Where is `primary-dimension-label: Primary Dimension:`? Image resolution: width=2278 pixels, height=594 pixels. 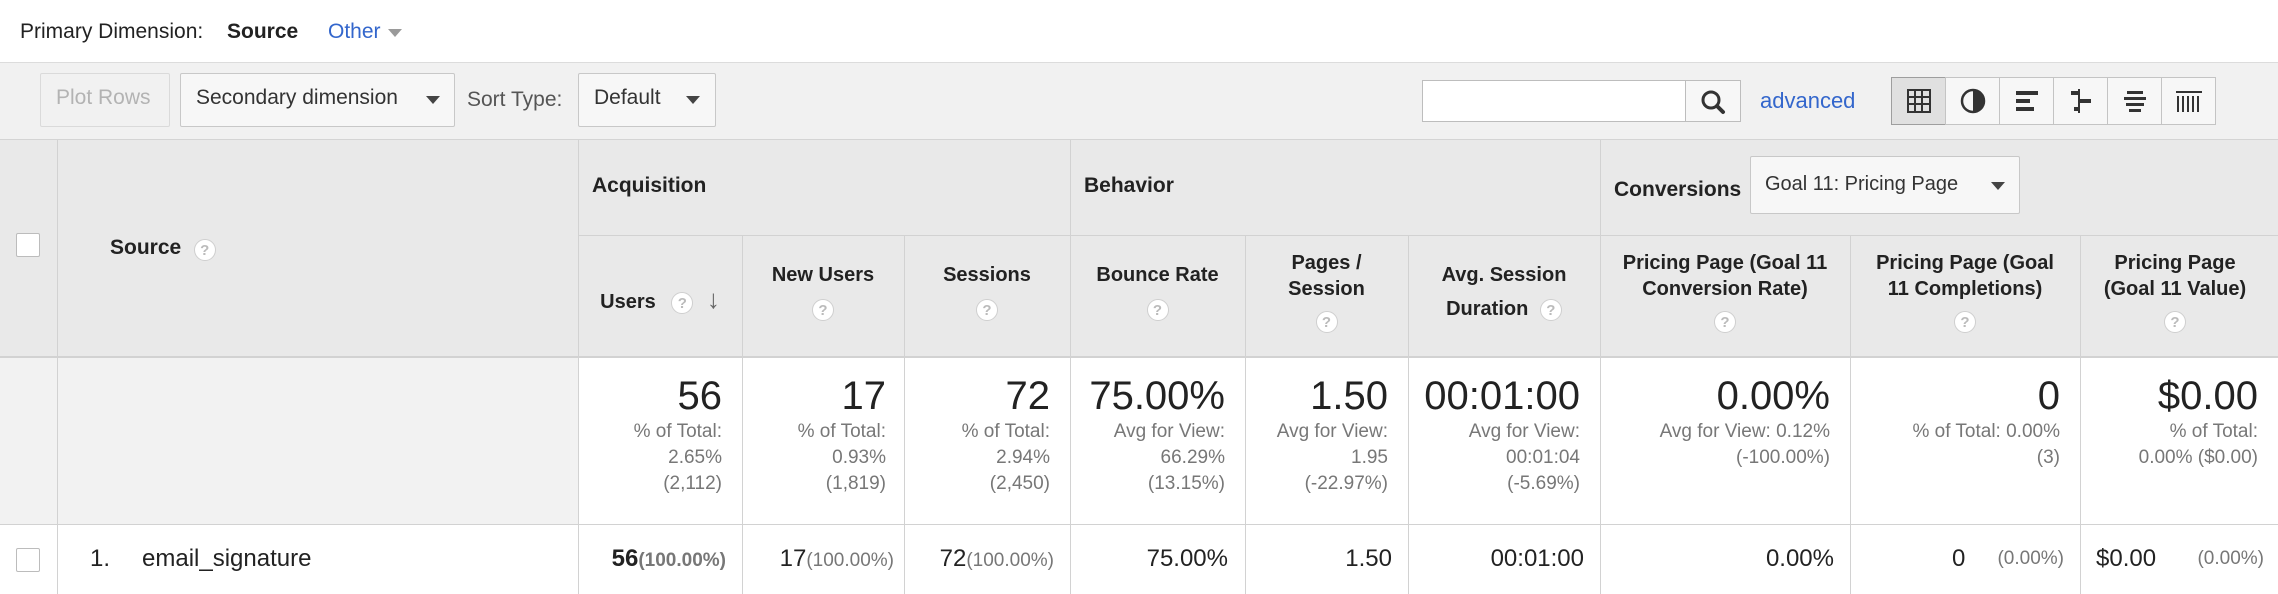 primary-dimension-label: Primary Dimension: is located at coordinates (112, 31).